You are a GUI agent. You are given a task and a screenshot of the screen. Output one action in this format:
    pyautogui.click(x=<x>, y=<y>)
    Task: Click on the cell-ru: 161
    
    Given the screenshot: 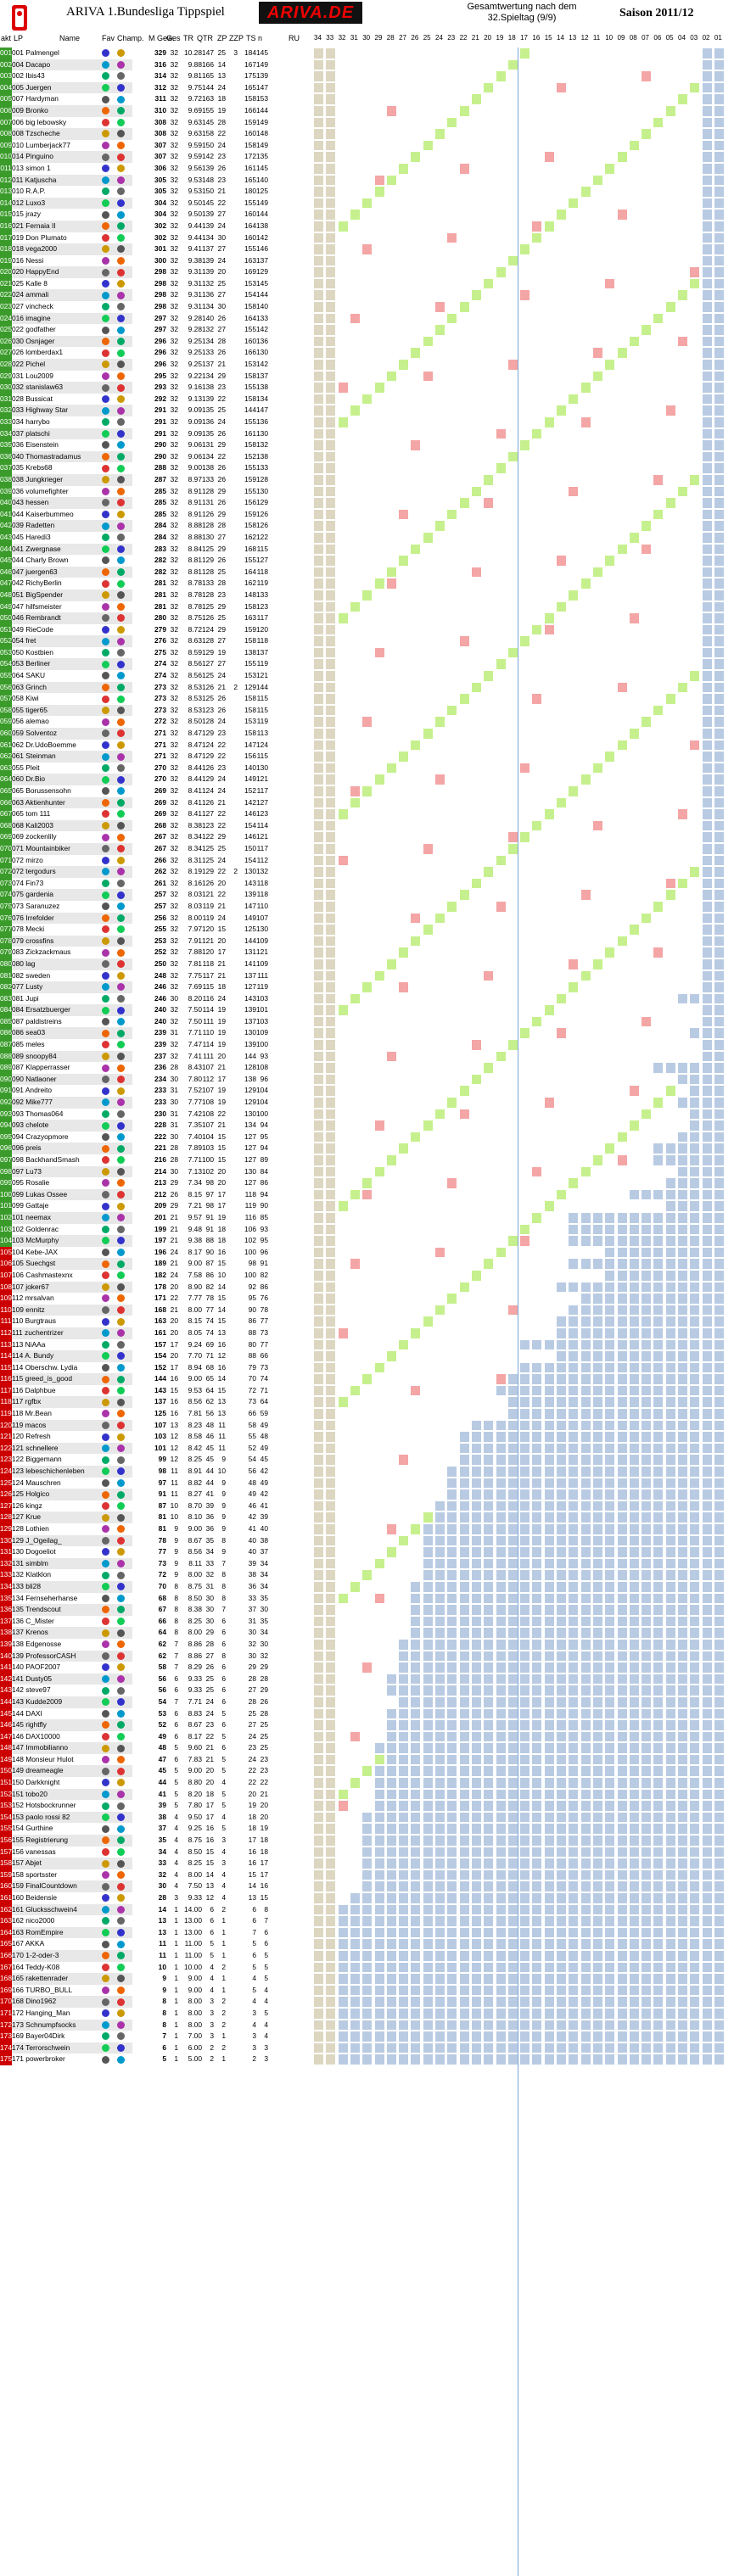 What is the action you would take?
    pyautogui.click(x=247, y=169)
    